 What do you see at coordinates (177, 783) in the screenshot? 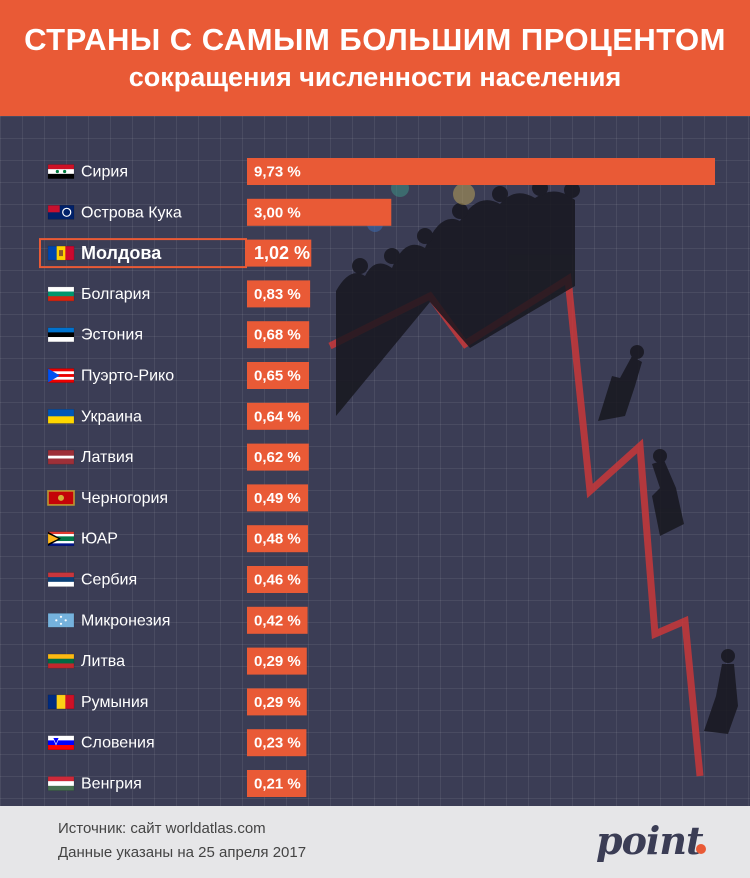
I see `chart-row: Венгрия 0,21 %` at bounding box center [177, 783].